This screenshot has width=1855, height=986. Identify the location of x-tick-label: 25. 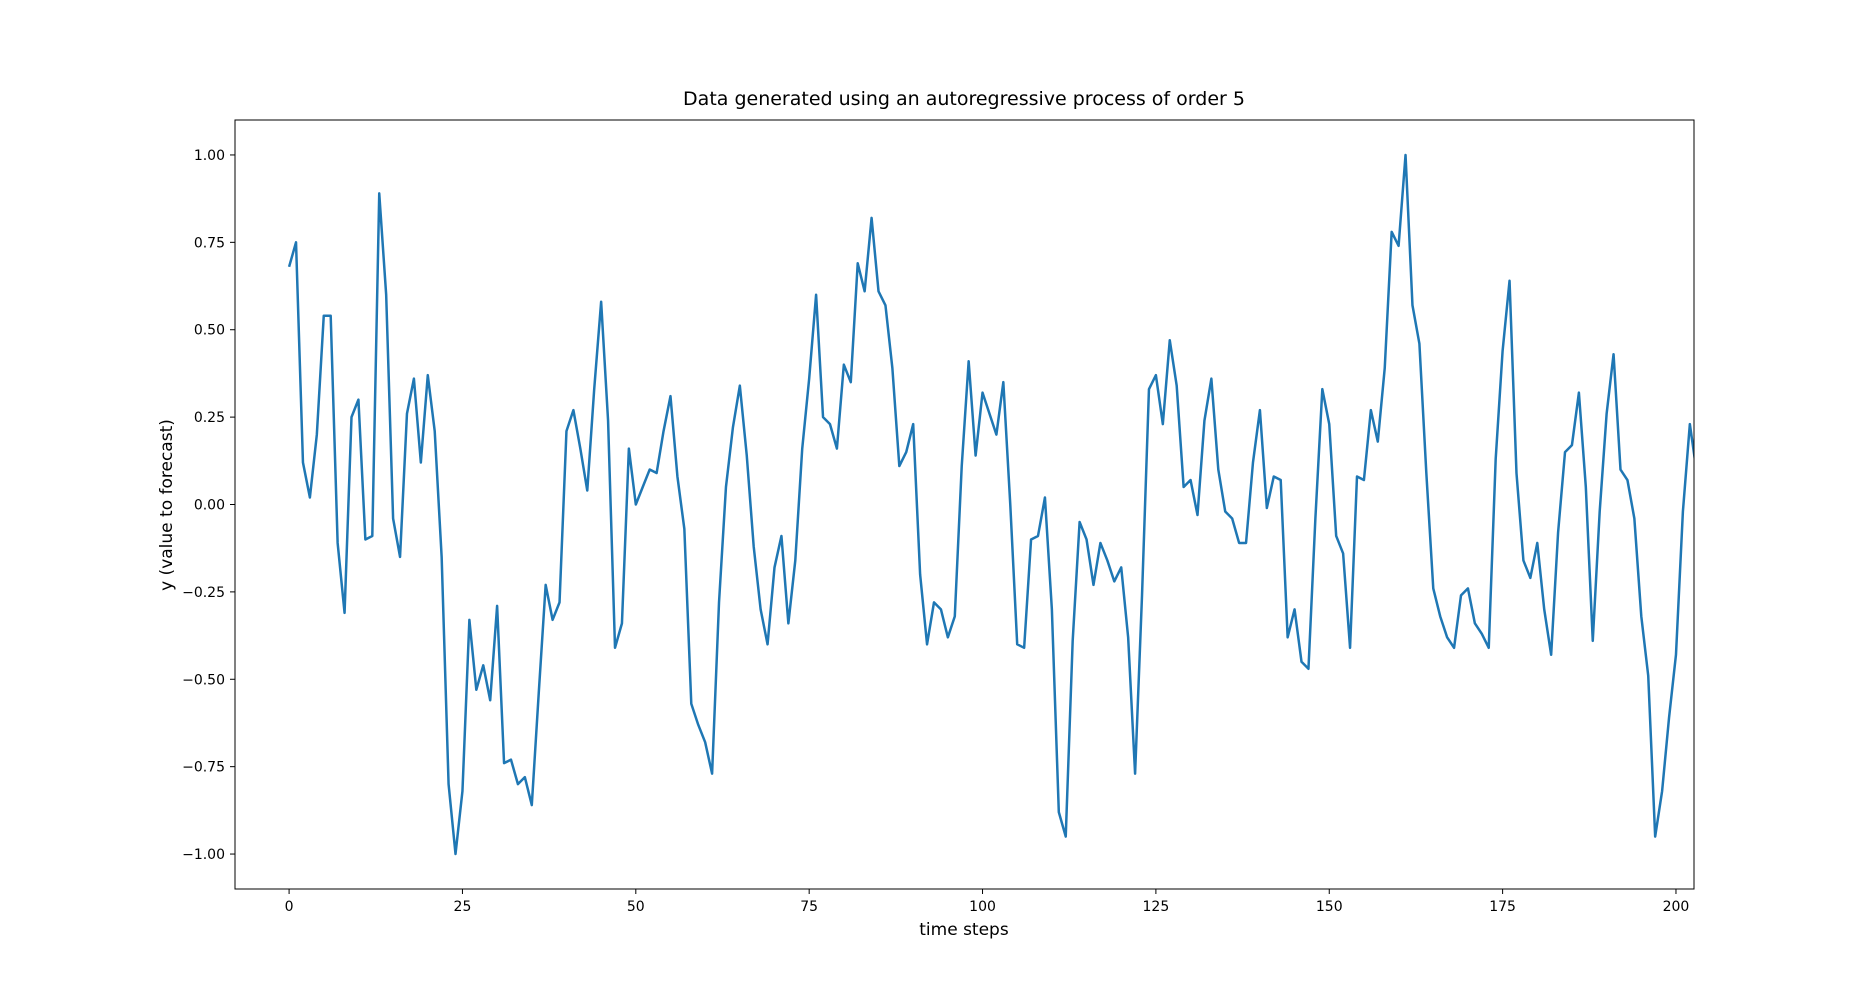
(463, 907).